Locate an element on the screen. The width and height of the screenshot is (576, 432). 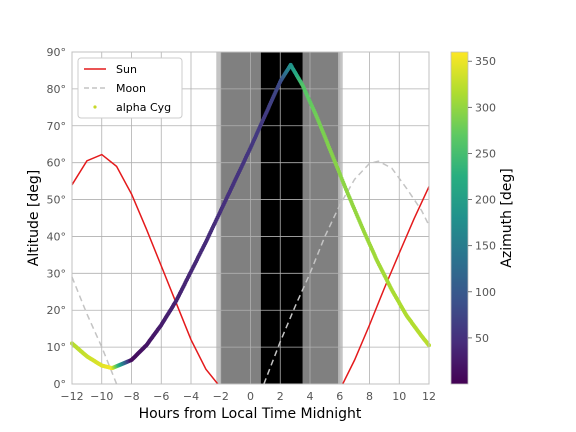
colorbar is located at coordinates (459, 218).